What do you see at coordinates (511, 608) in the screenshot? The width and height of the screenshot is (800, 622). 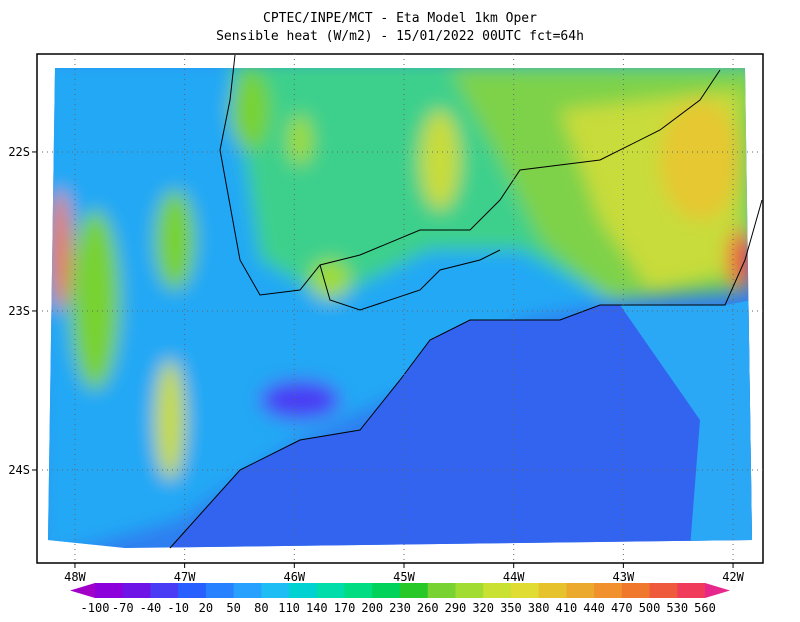 I see `colorbar-label: 350` at bounding box center [511, 608].